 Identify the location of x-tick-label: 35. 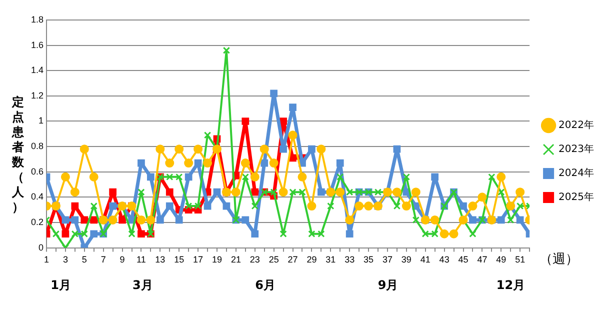
(369, 259).